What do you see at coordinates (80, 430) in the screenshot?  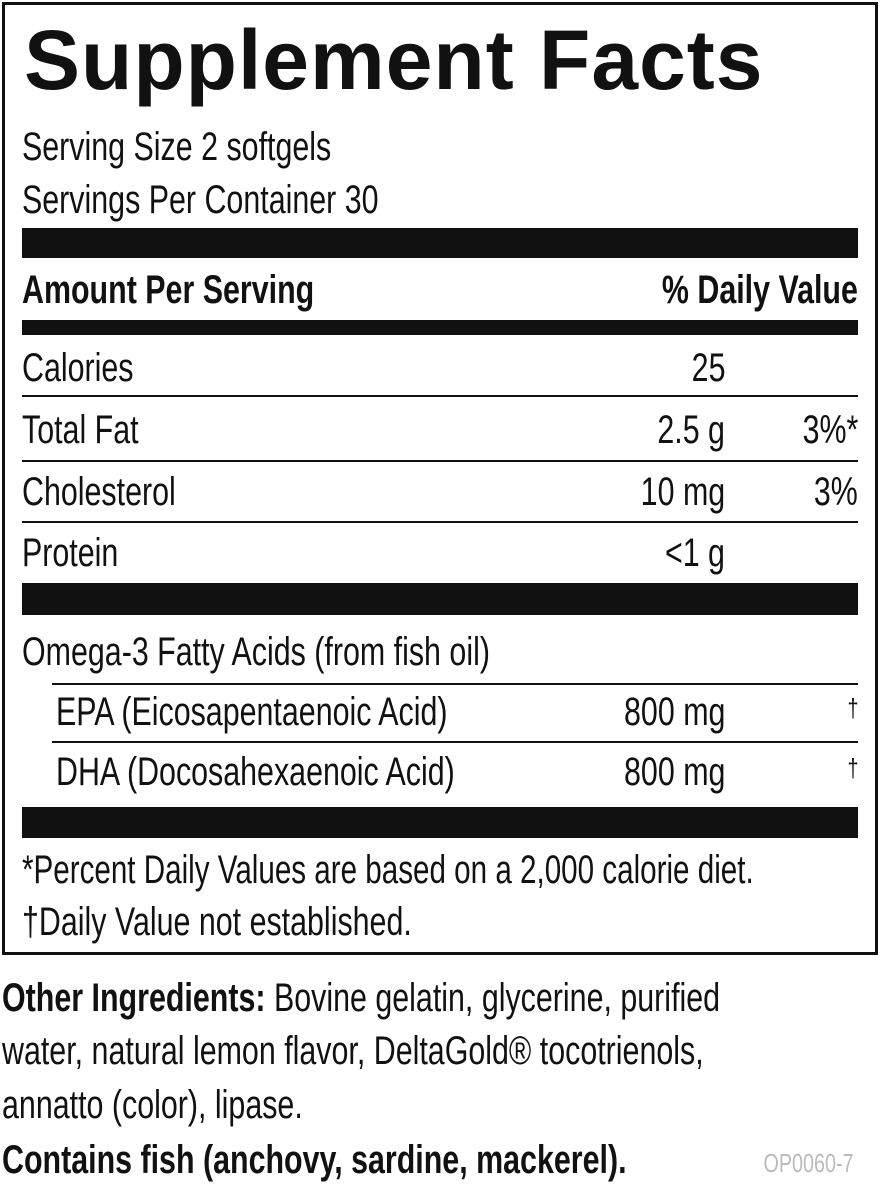 I see `nutrient-name: Total Fat` at bounding box center [80, 430].